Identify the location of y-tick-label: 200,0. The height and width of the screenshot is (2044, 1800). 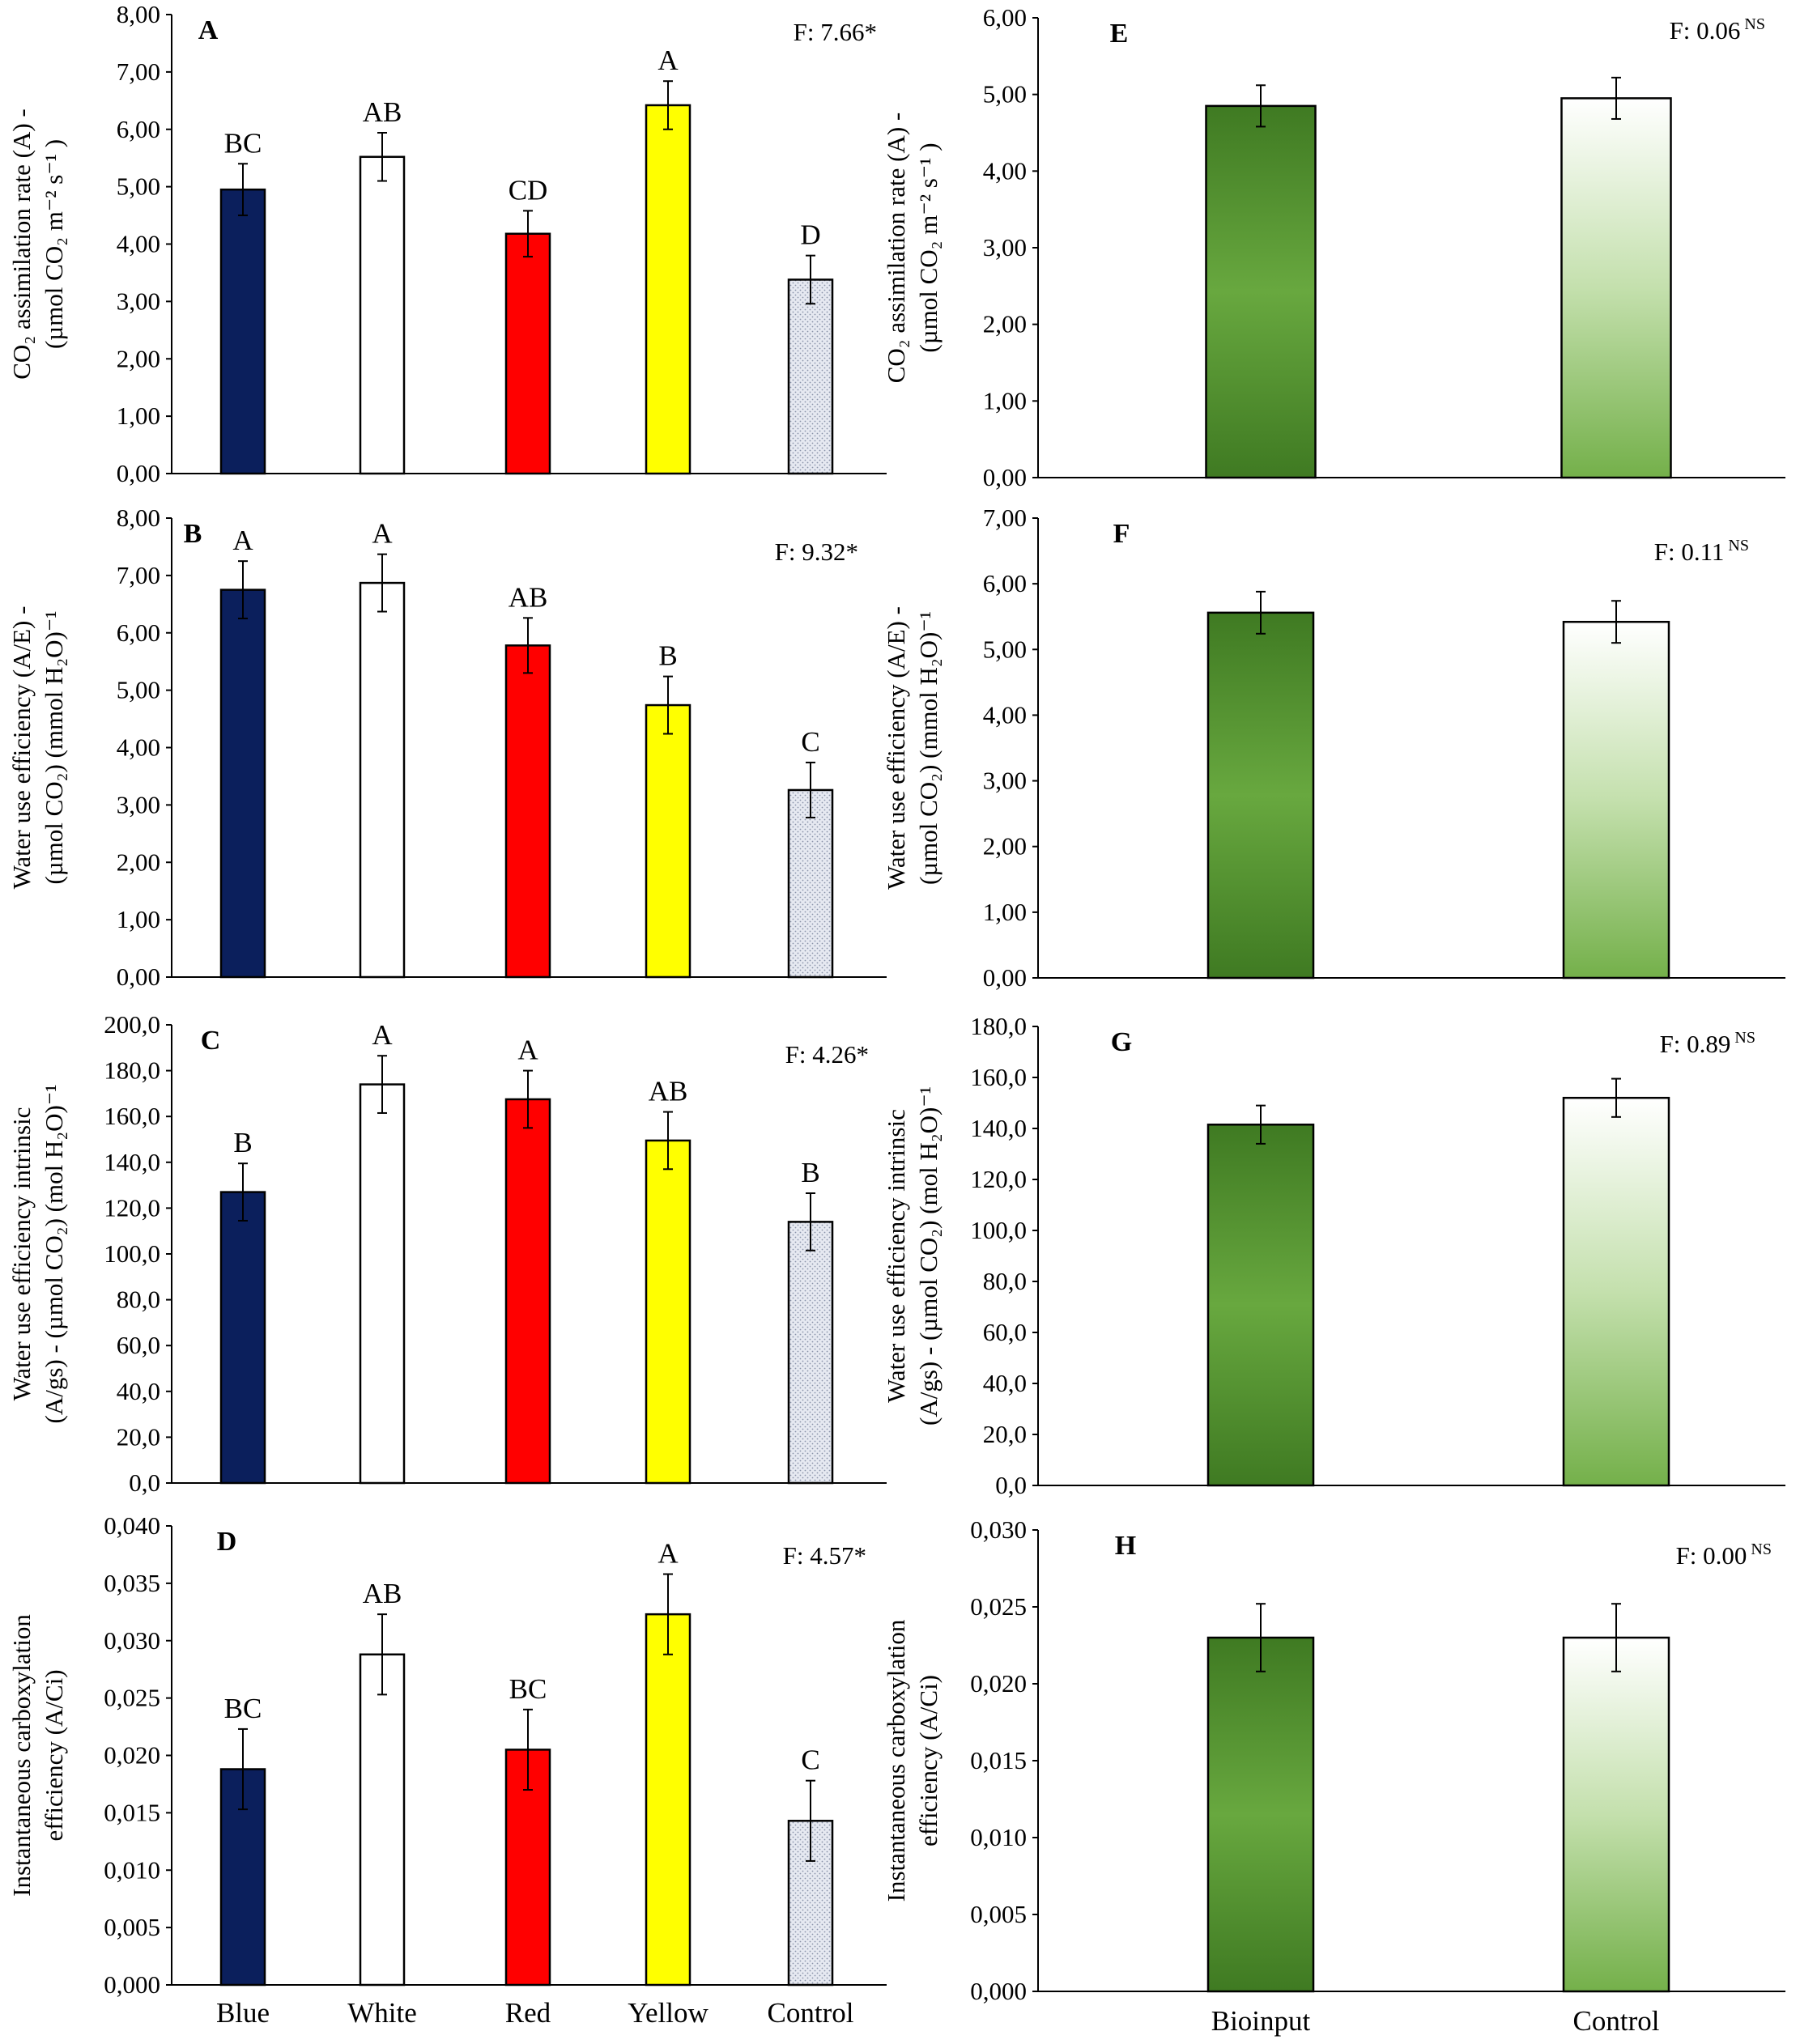
(132, 1025).